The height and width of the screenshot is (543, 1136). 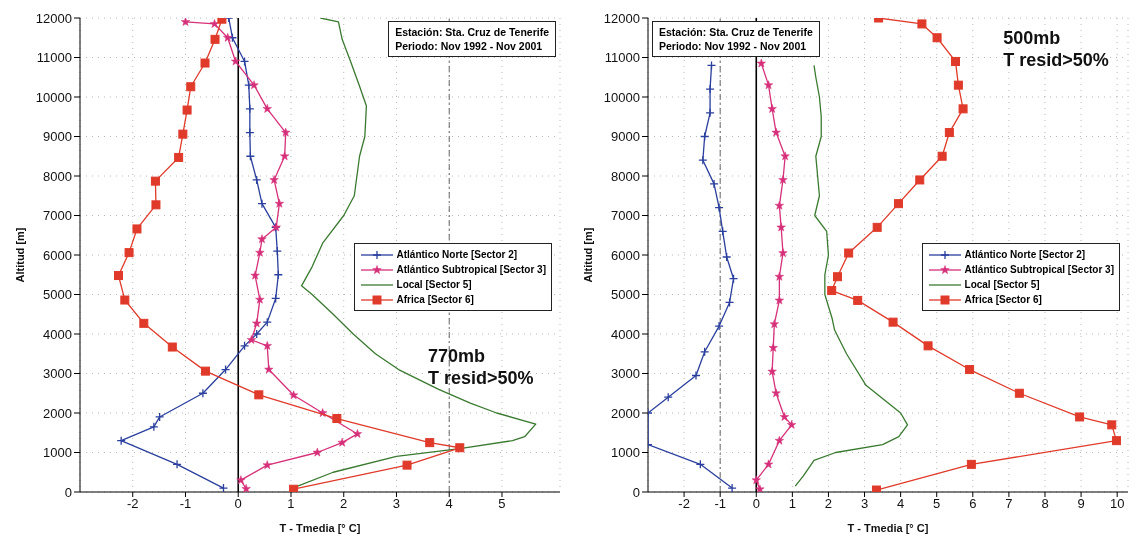 What do you see at coordinates (481, 378) in the screenshot?
I see `annotation: T resid>50%` at bounding box center [481, 378].